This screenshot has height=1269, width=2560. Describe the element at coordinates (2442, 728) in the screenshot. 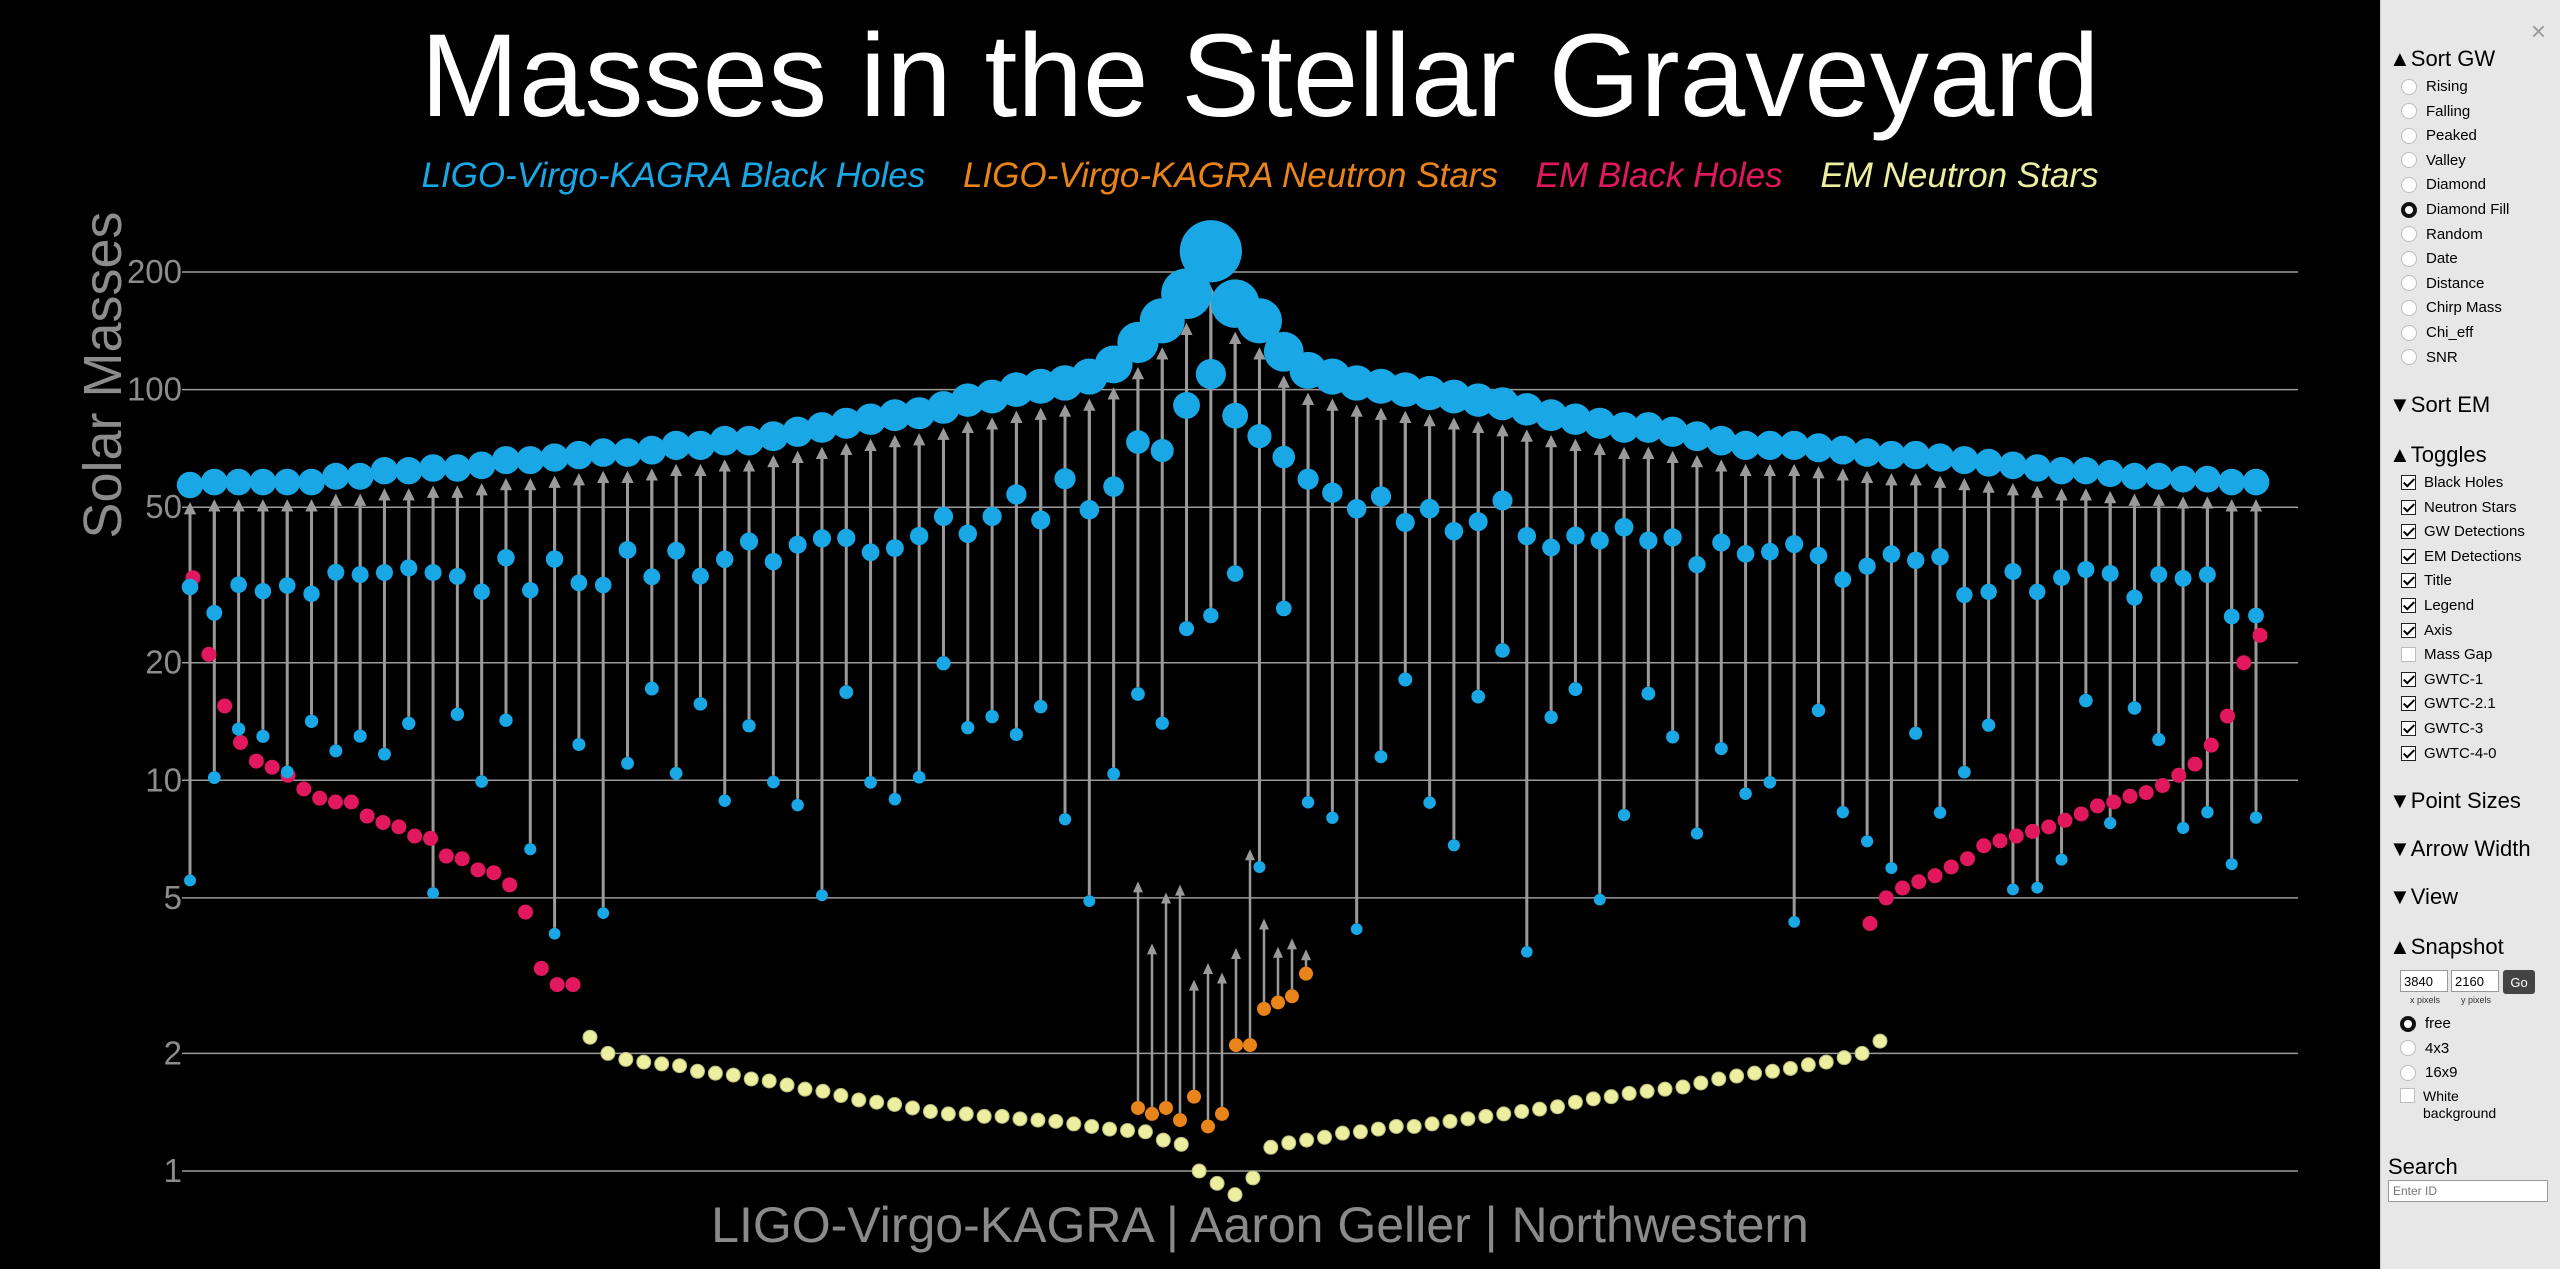

I see `toggle-gwtc-3: GWTC-3` at that location.